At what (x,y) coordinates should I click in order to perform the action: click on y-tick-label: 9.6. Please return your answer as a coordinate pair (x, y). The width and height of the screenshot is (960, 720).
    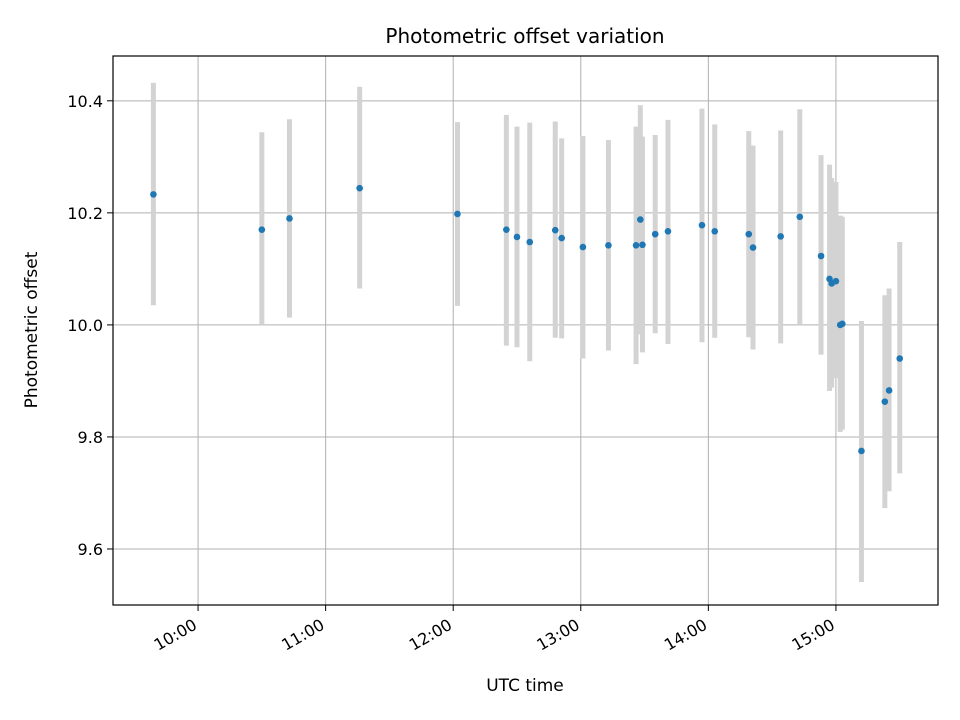
    Looking at the image, I should click on (90, 549).